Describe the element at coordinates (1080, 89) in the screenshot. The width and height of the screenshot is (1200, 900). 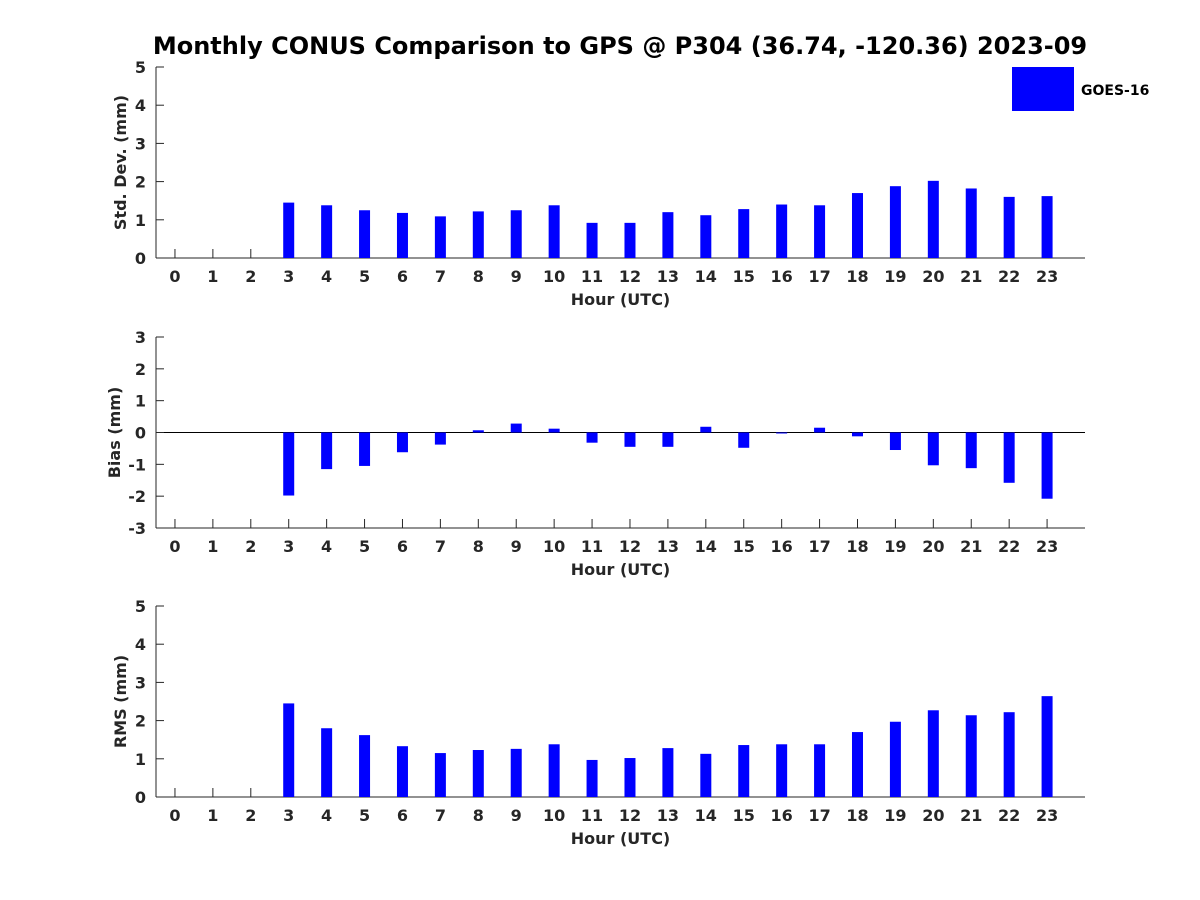
I see `legend: GOES-16` at that location.